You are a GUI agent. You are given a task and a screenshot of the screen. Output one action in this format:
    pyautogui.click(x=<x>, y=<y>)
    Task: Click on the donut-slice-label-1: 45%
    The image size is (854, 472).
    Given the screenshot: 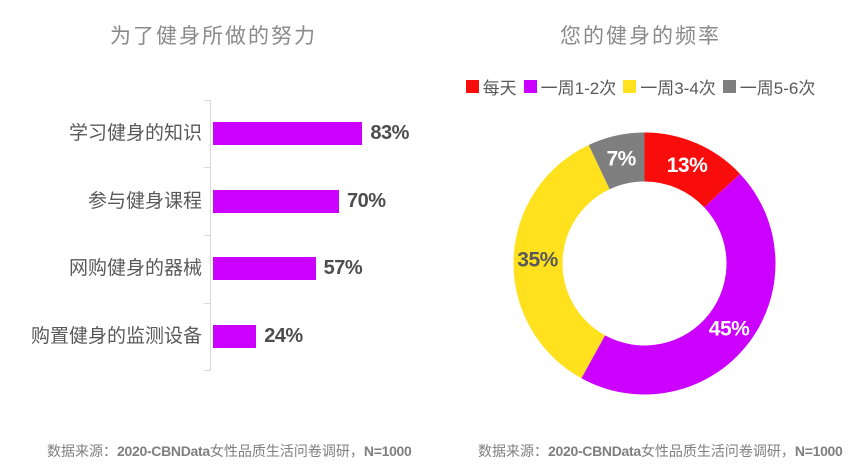 What is the action you would take?
    pyautogui.click(x=729, y=329)
    